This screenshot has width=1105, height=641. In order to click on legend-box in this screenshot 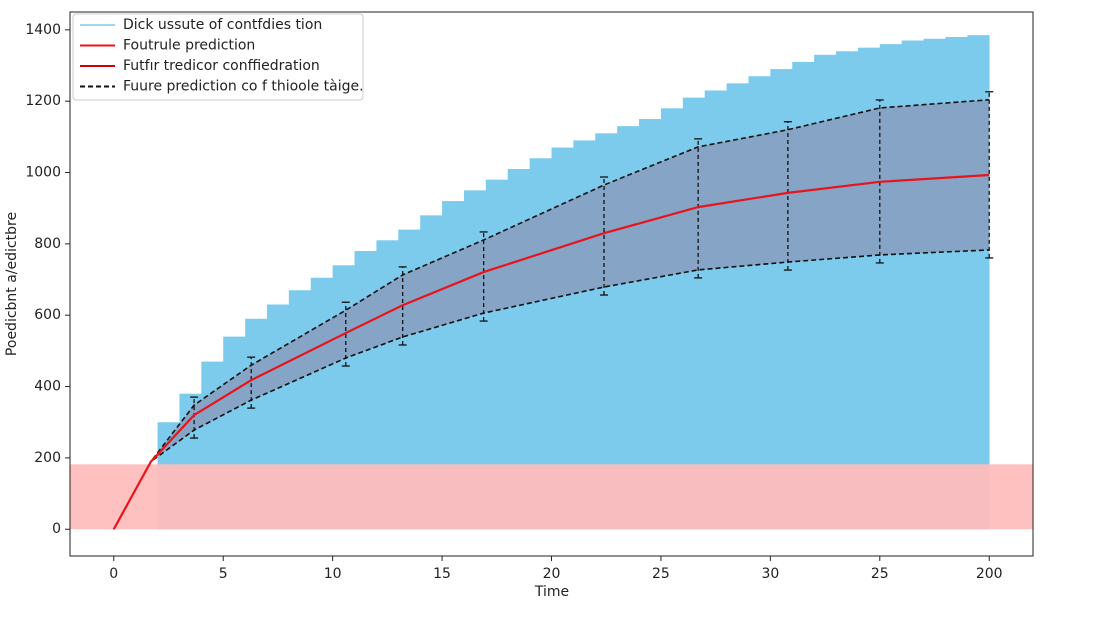, I will do `click(218, 57)`.